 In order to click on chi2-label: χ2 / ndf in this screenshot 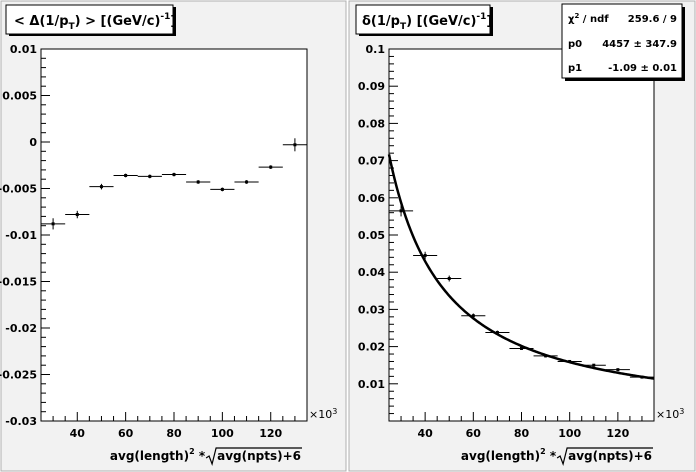, I will do `click(588, 18)`.